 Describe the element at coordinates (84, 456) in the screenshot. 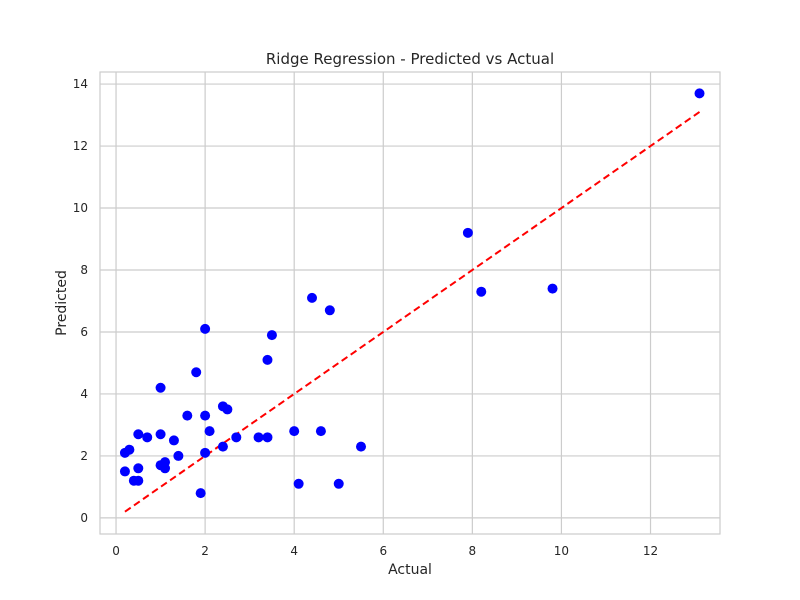

I see `y-tick-label: 2` at that location.